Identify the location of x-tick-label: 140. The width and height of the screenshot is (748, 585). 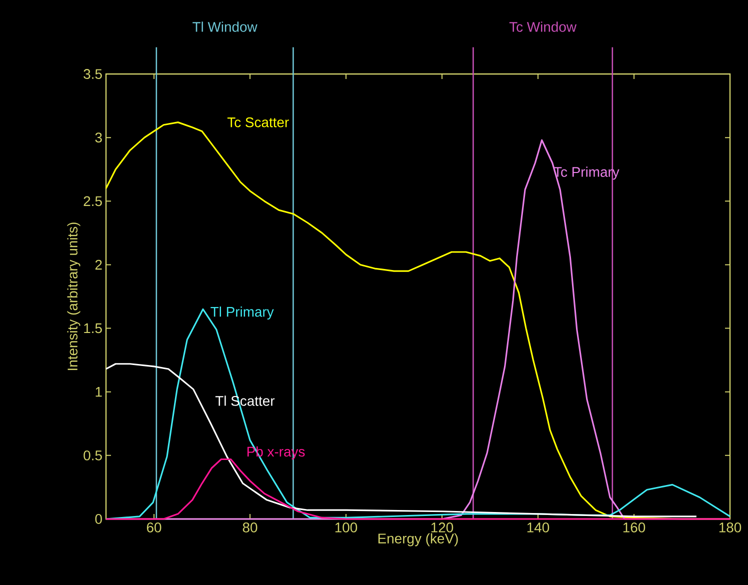
(538, 527).